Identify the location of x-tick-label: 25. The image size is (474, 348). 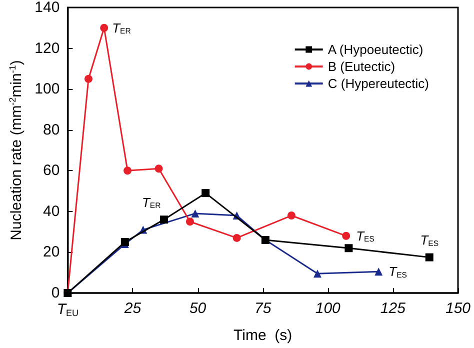
(132, 308).